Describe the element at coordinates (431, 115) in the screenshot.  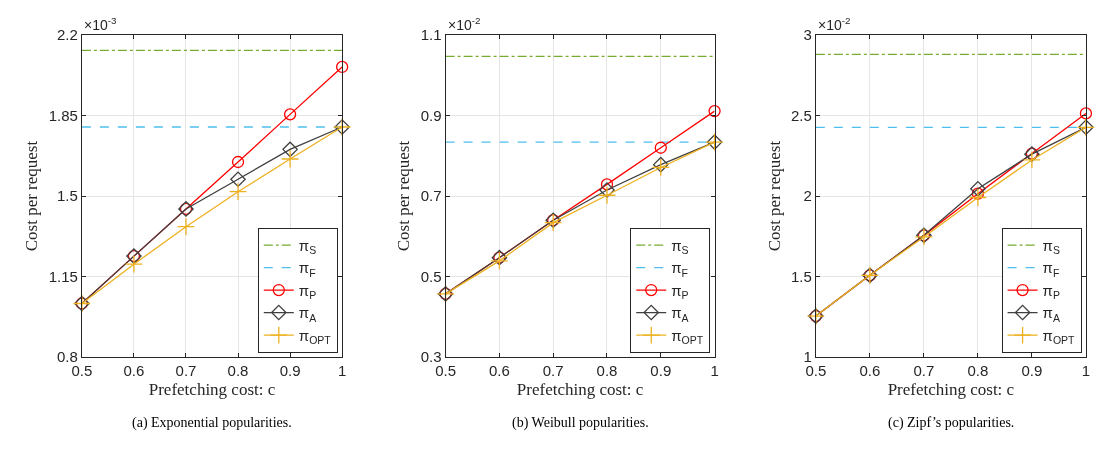
I see `y-tick-label: 0.9` at that location.